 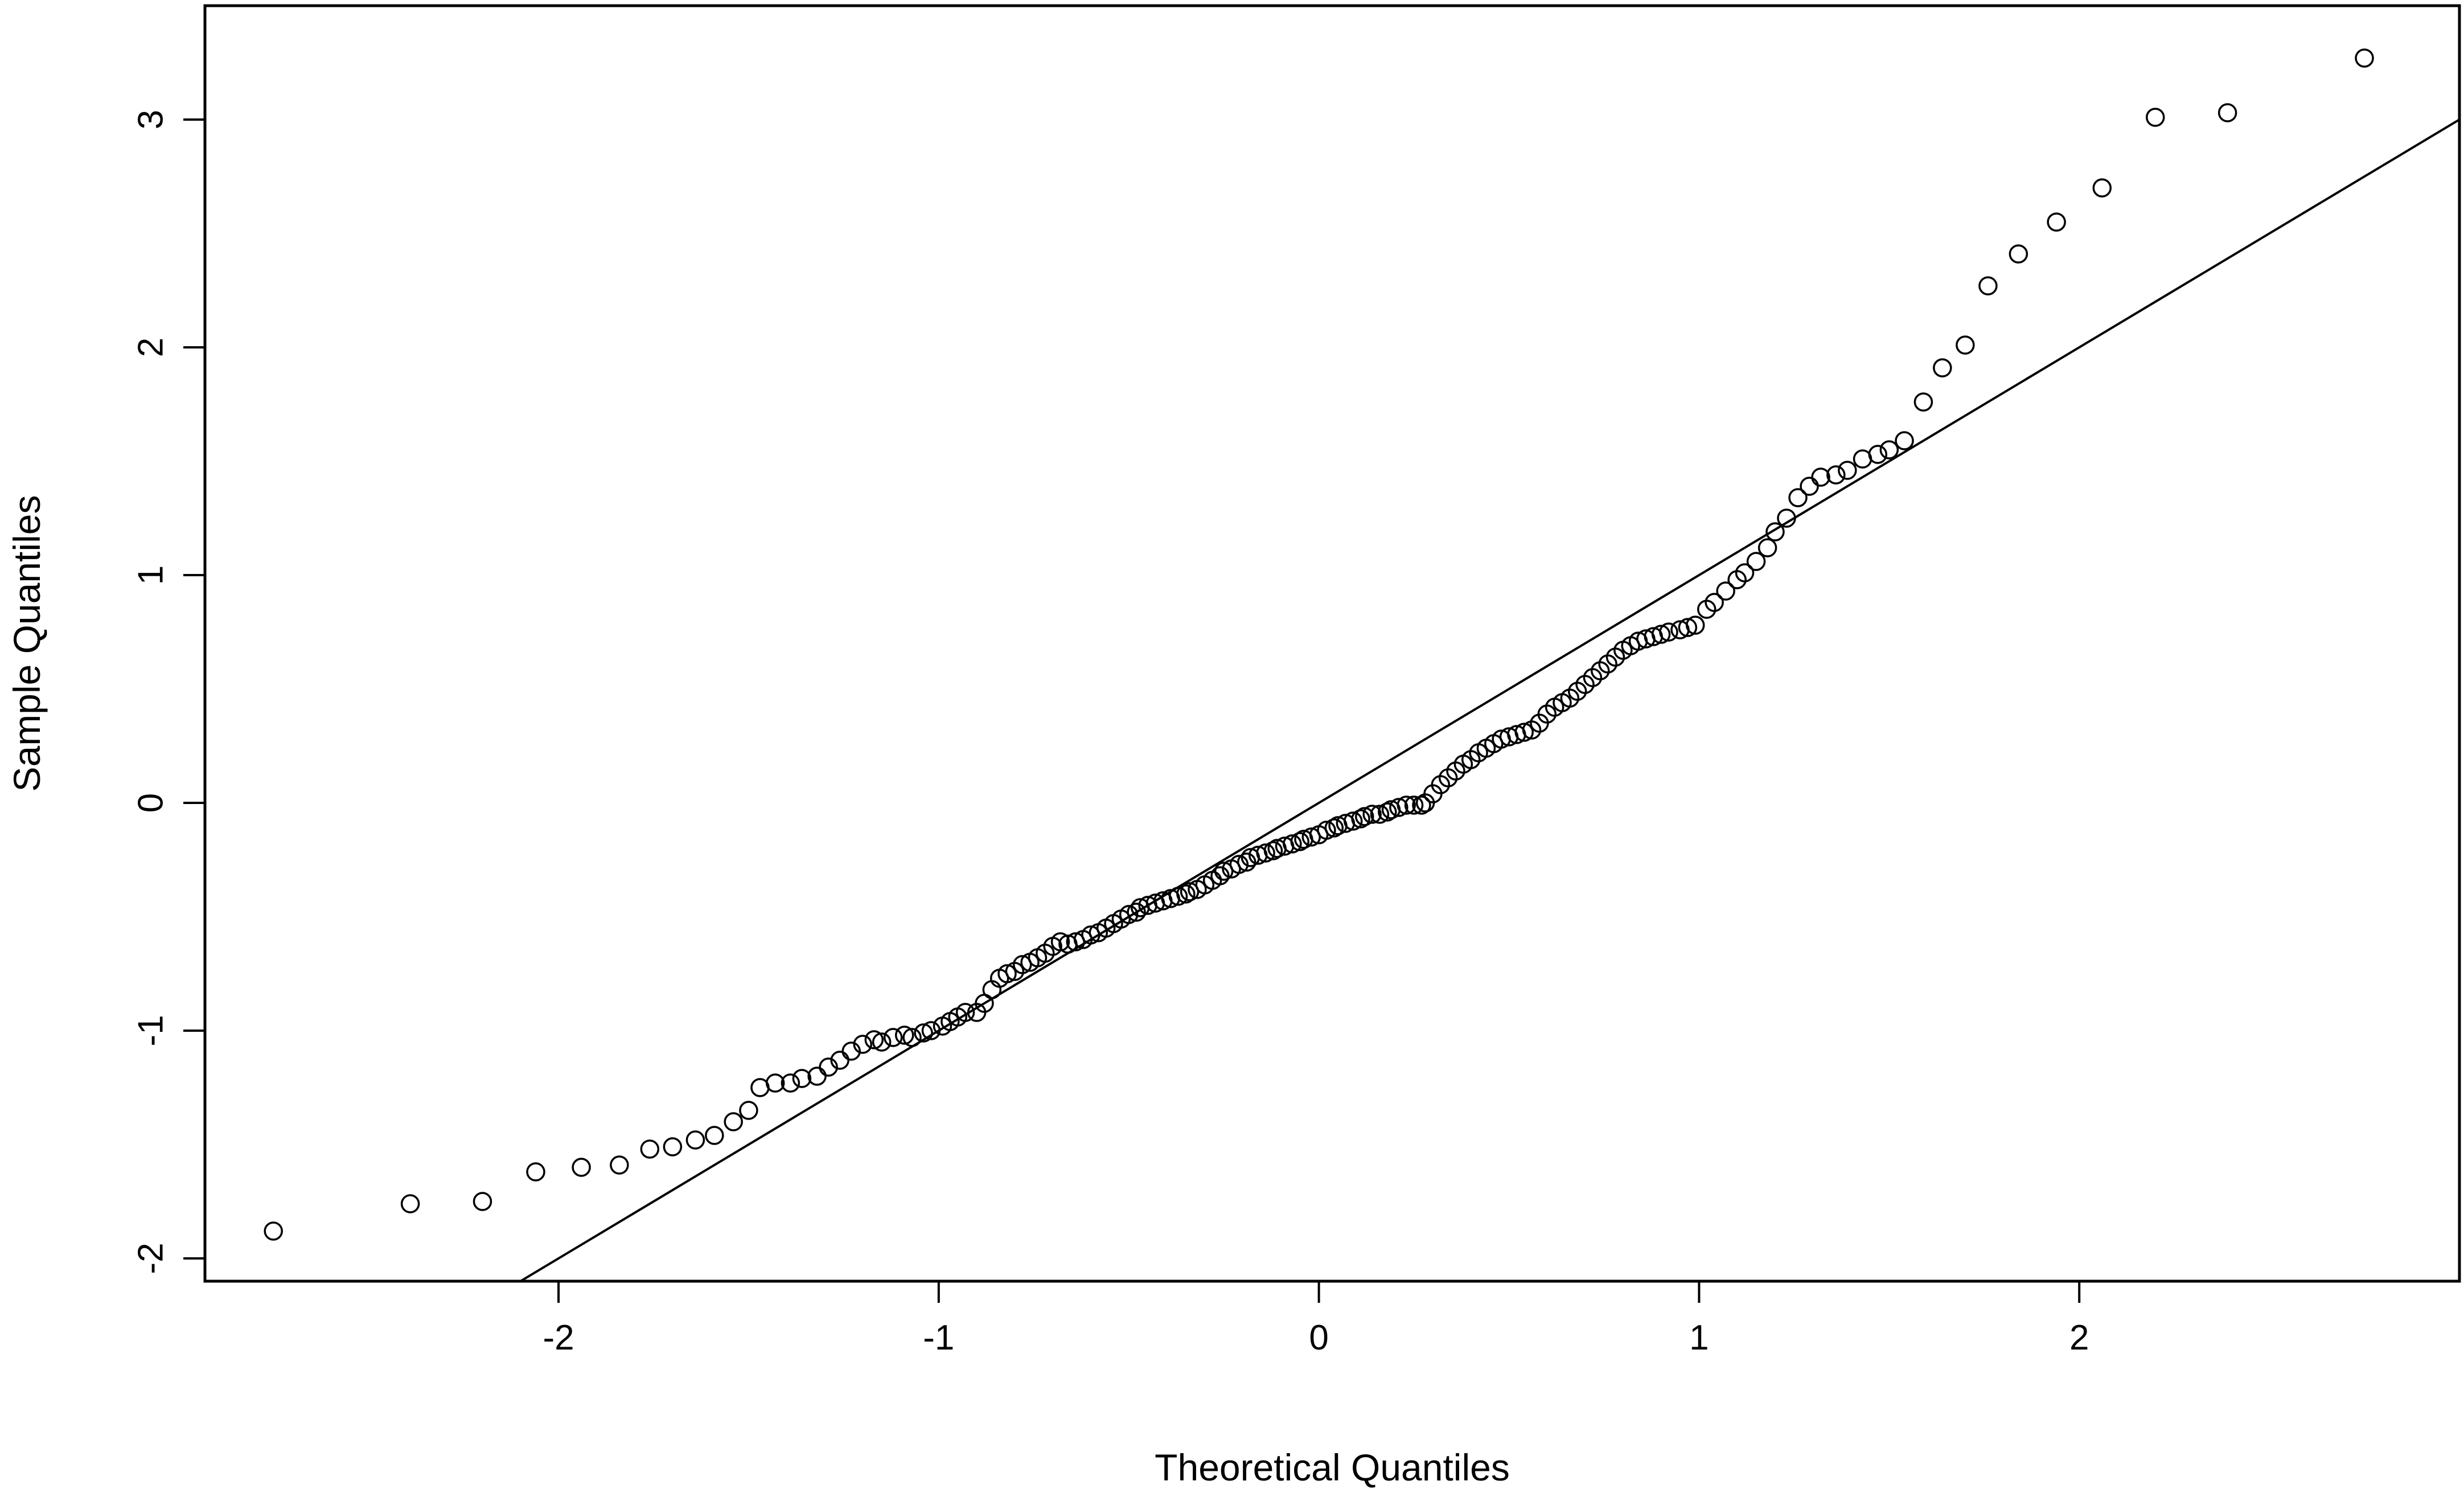 I want to click on y-tick-label: -2, so click(x=151, y=1258).